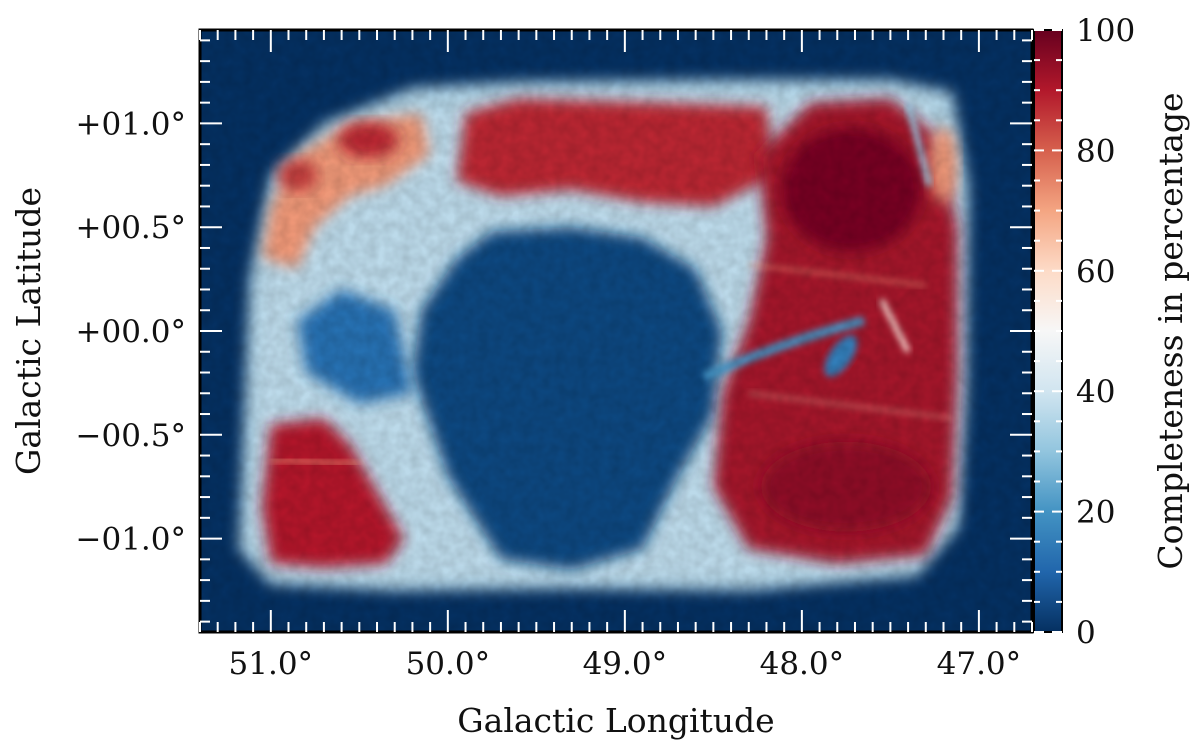 This screenshot has height=750, width=1200. What do you see at coordinates (1084, 332) in the screenshot?
I see `colorbar-ticks: 0 20 40 60 80 100` at bounding box center [1084, 332].